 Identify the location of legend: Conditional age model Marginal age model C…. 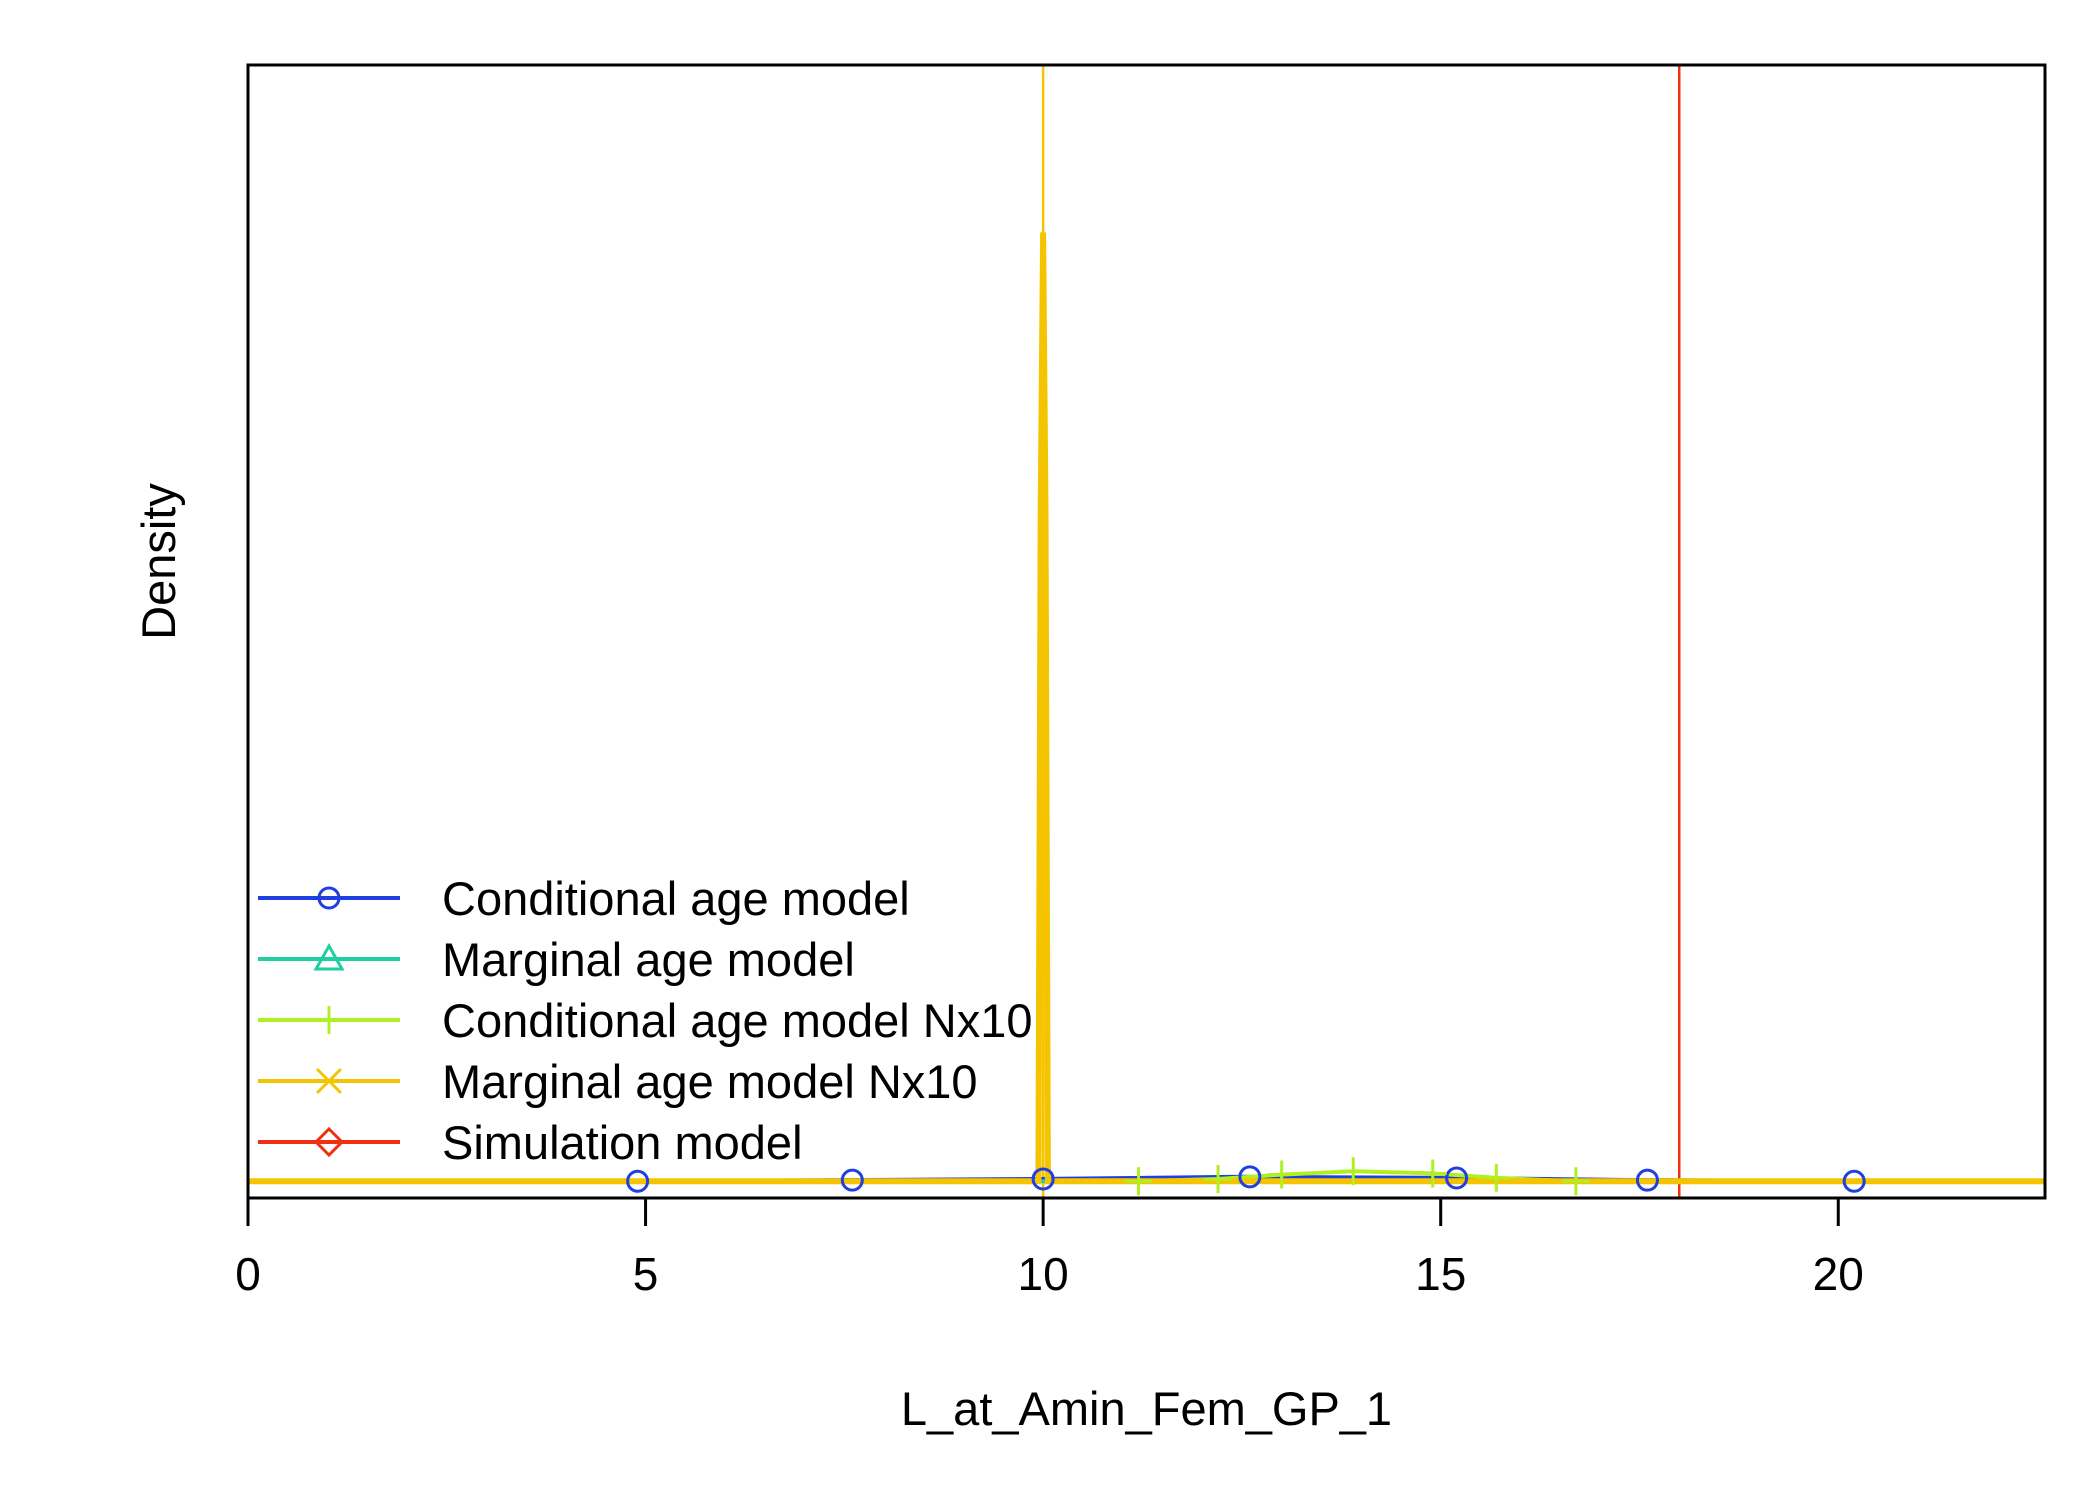
(645, 1020).